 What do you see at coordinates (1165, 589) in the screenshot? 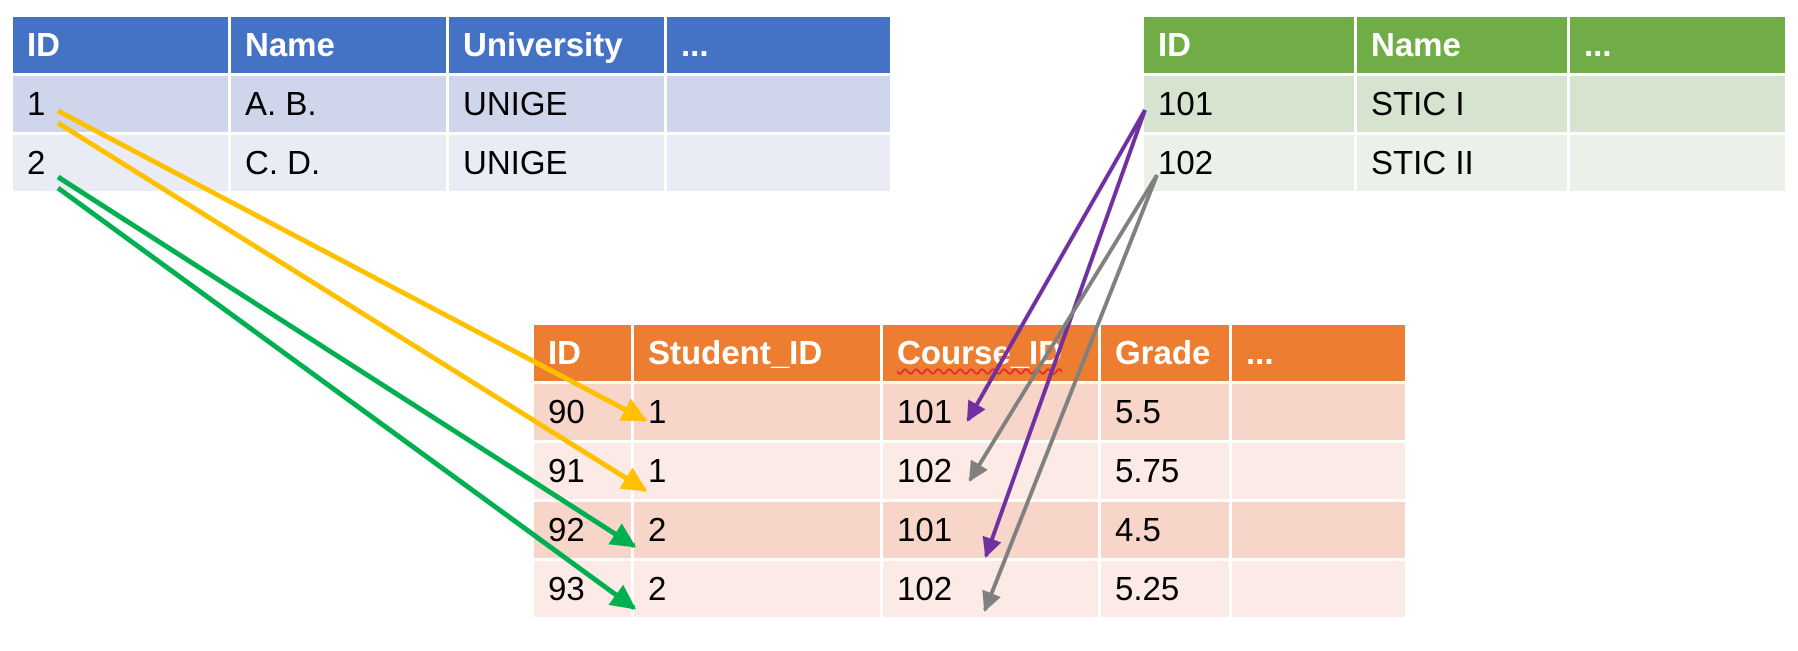
I see `cell-grade: 5.25` at bounding box center [1165, 589].